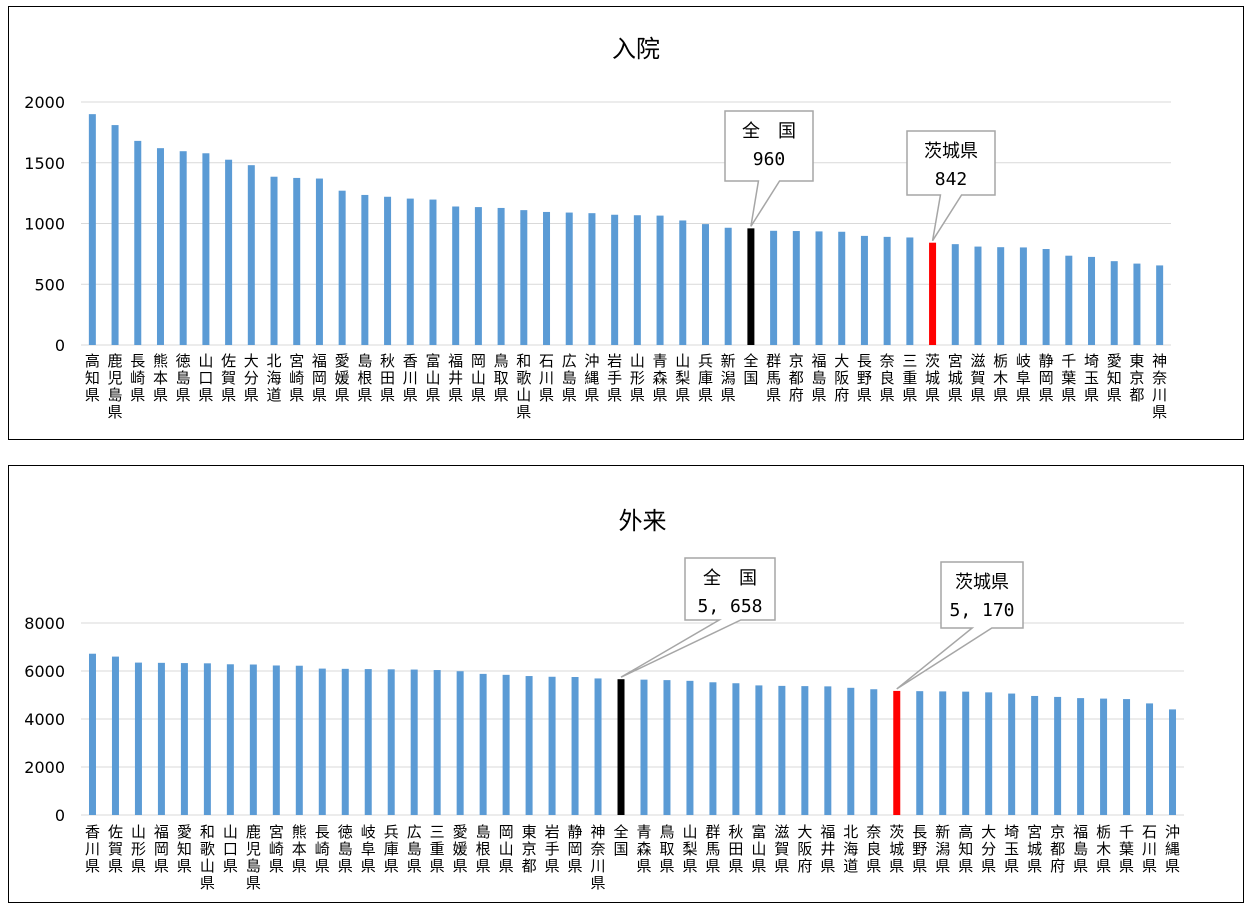 This screenshot has height=913, width=1253. What do you see at coordinates (207, 857) in the screenshot?
I see `outpatient-category-label: 和歌山県` at bounding box center [207, 857].